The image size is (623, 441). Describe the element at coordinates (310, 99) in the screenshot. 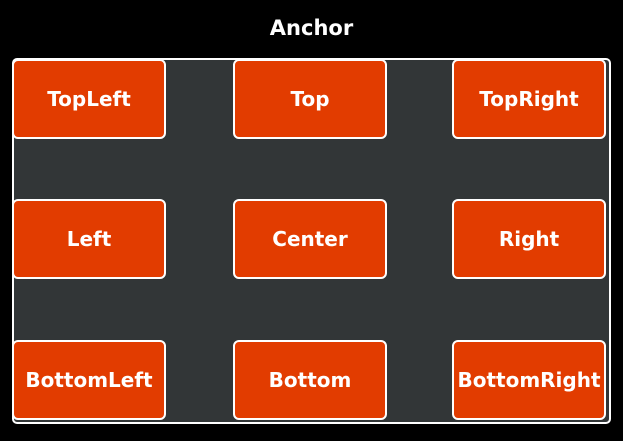

I see `top-button: Top` at that location.